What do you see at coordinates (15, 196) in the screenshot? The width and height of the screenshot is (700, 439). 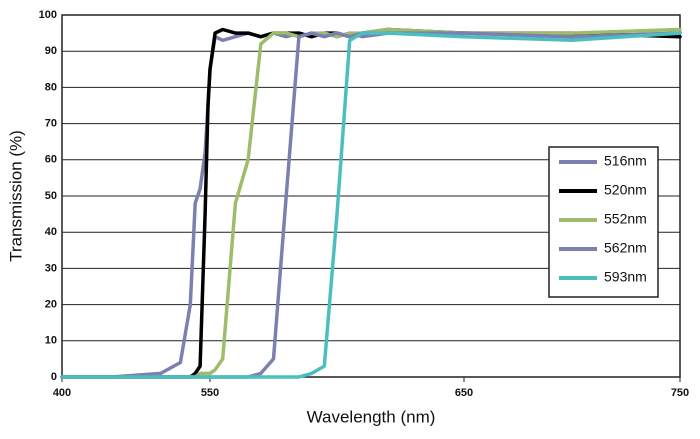 I see `y-axis-title: Transmission (%)` at bounding box center [15, 196].